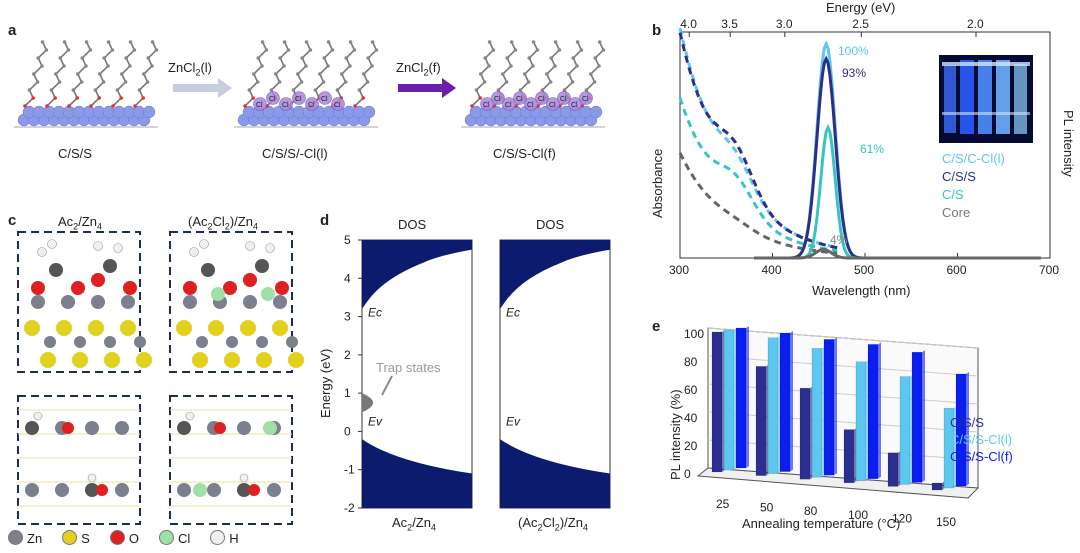  I want to click on y-tick-label: -1, so click(349, 470).